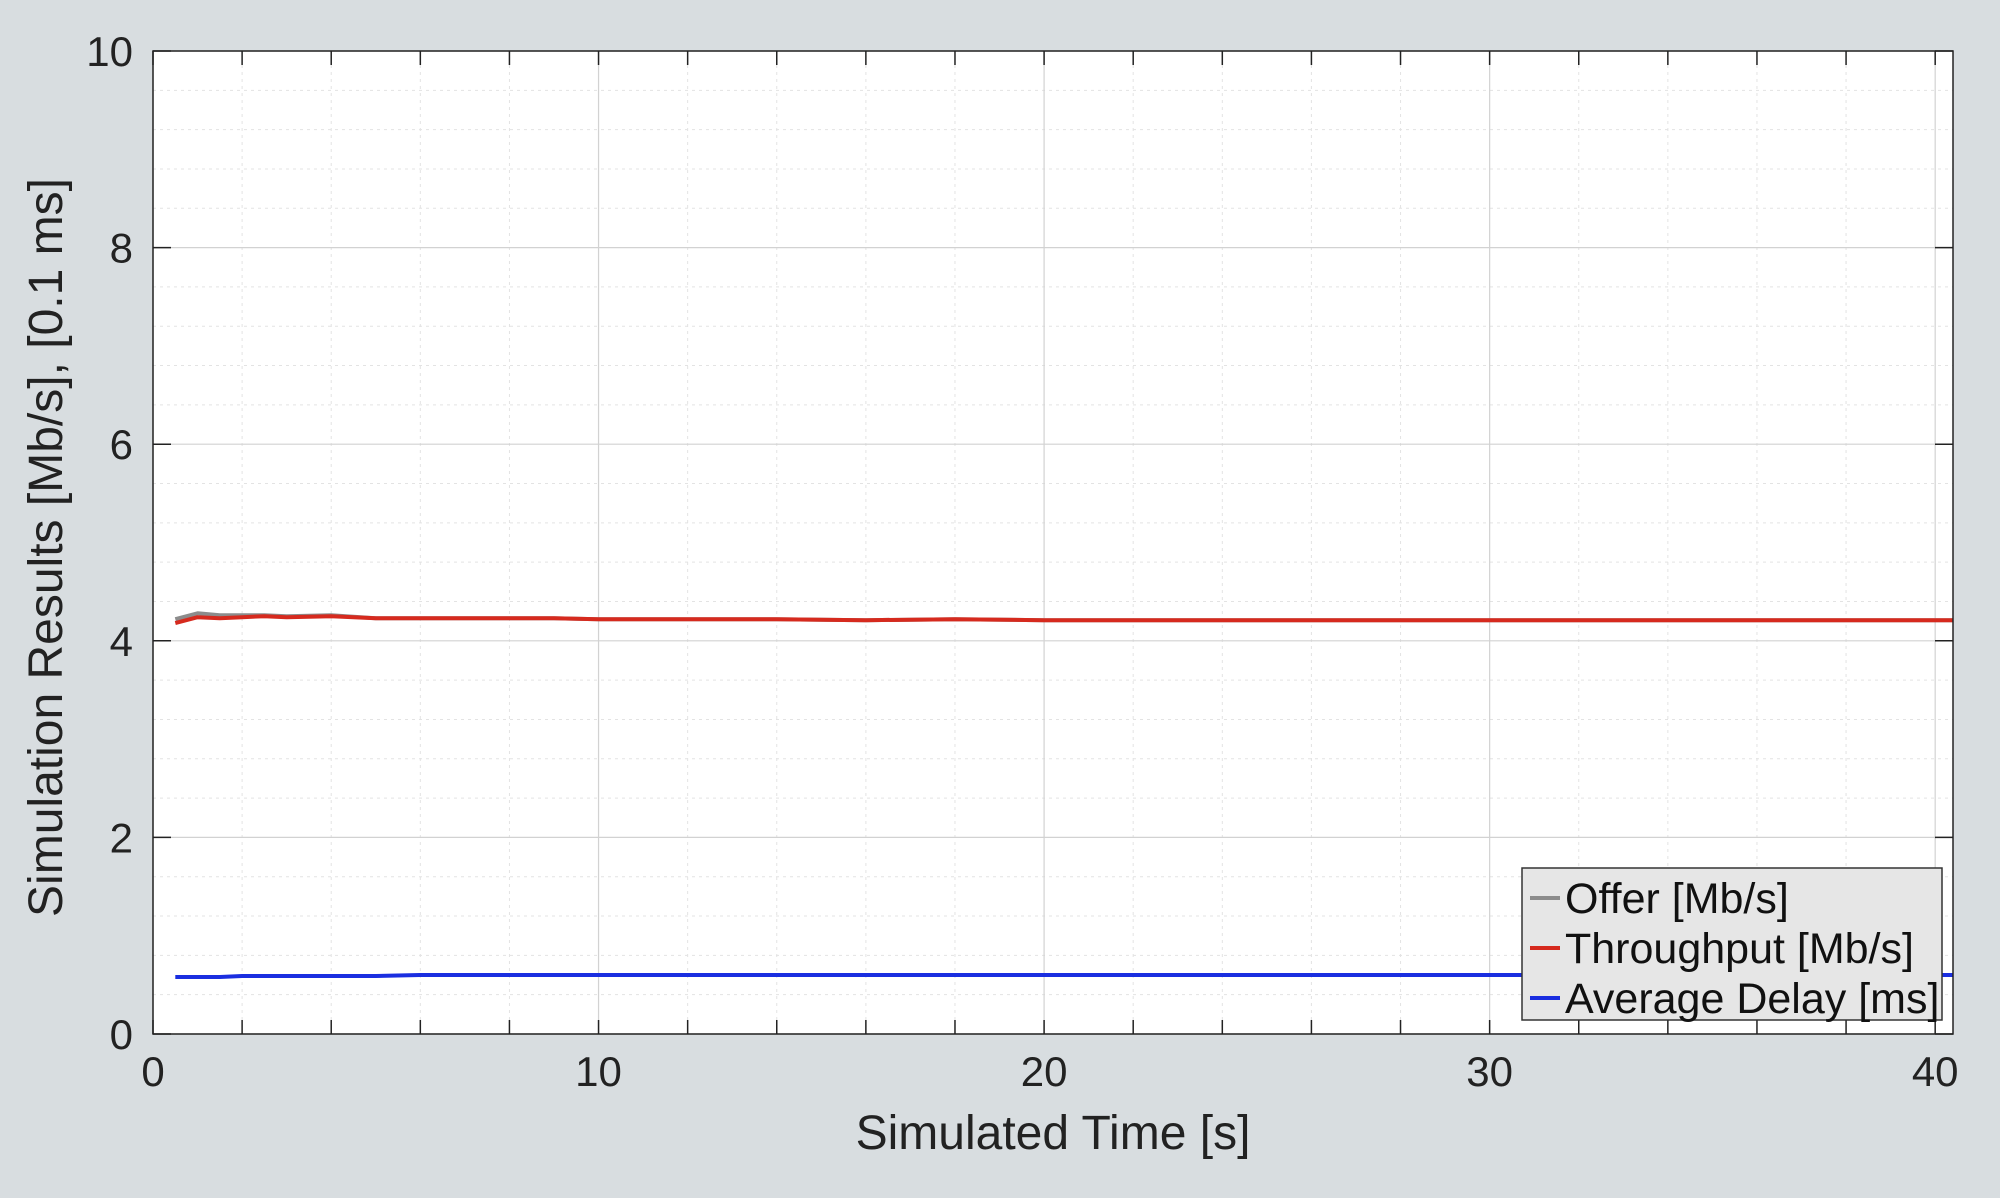 The image size is (2000, 1198). Describe the element at coordinates (1752, 999) in the screenshot. I see `legend-label-average-delay: Average Delay [ms]` at that location.